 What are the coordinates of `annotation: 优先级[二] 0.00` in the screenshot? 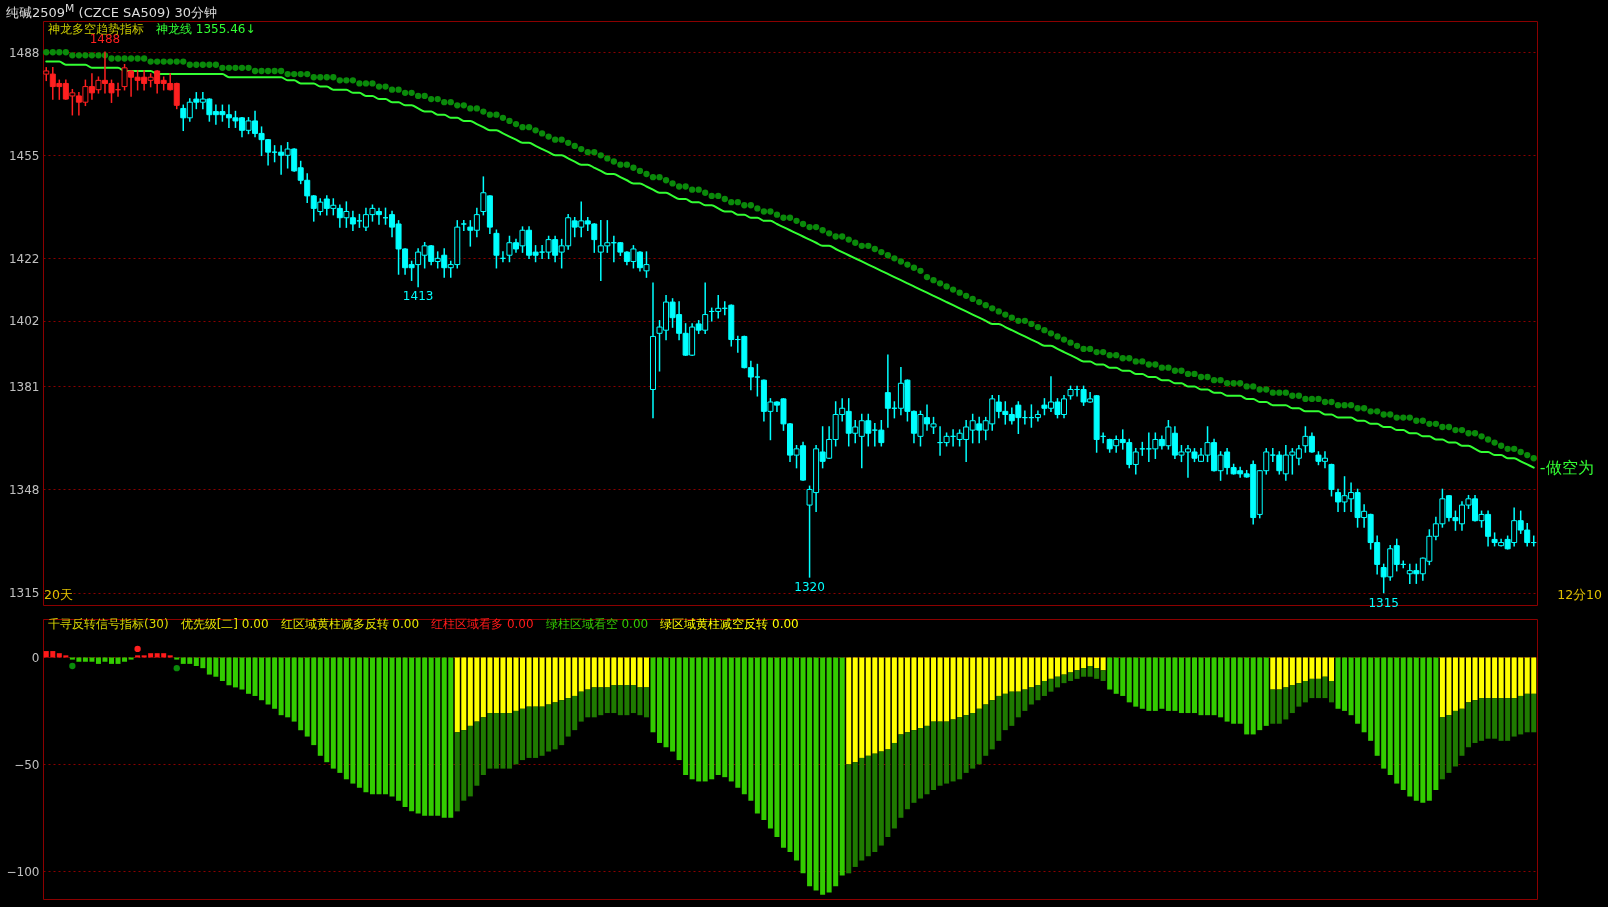 It's located at (224, 624).